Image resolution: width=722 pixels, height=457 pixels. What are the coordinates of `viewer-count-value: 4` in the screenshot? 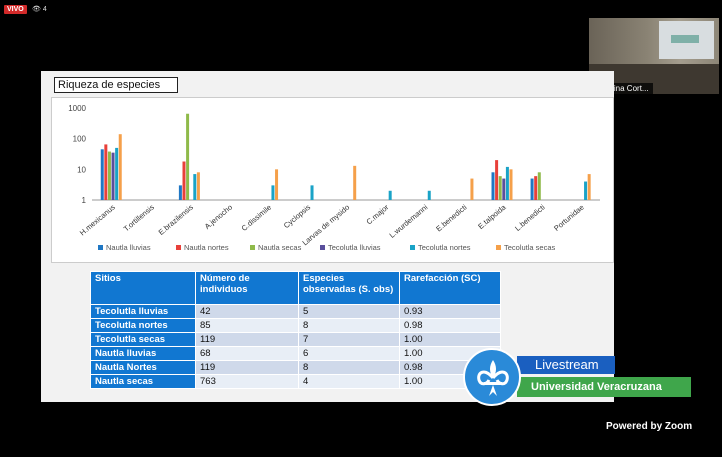 It's located at (44, 9).